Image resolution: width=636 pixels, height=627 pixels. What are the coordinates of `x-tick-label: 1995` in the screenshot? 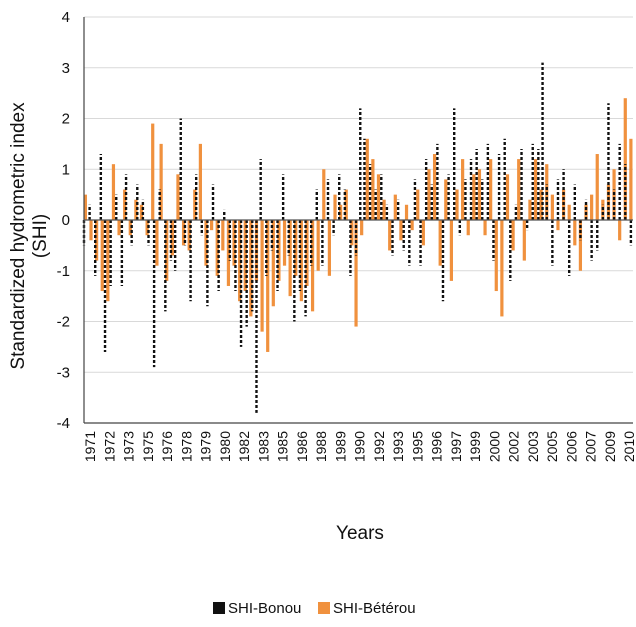 It's located at (417, 446).